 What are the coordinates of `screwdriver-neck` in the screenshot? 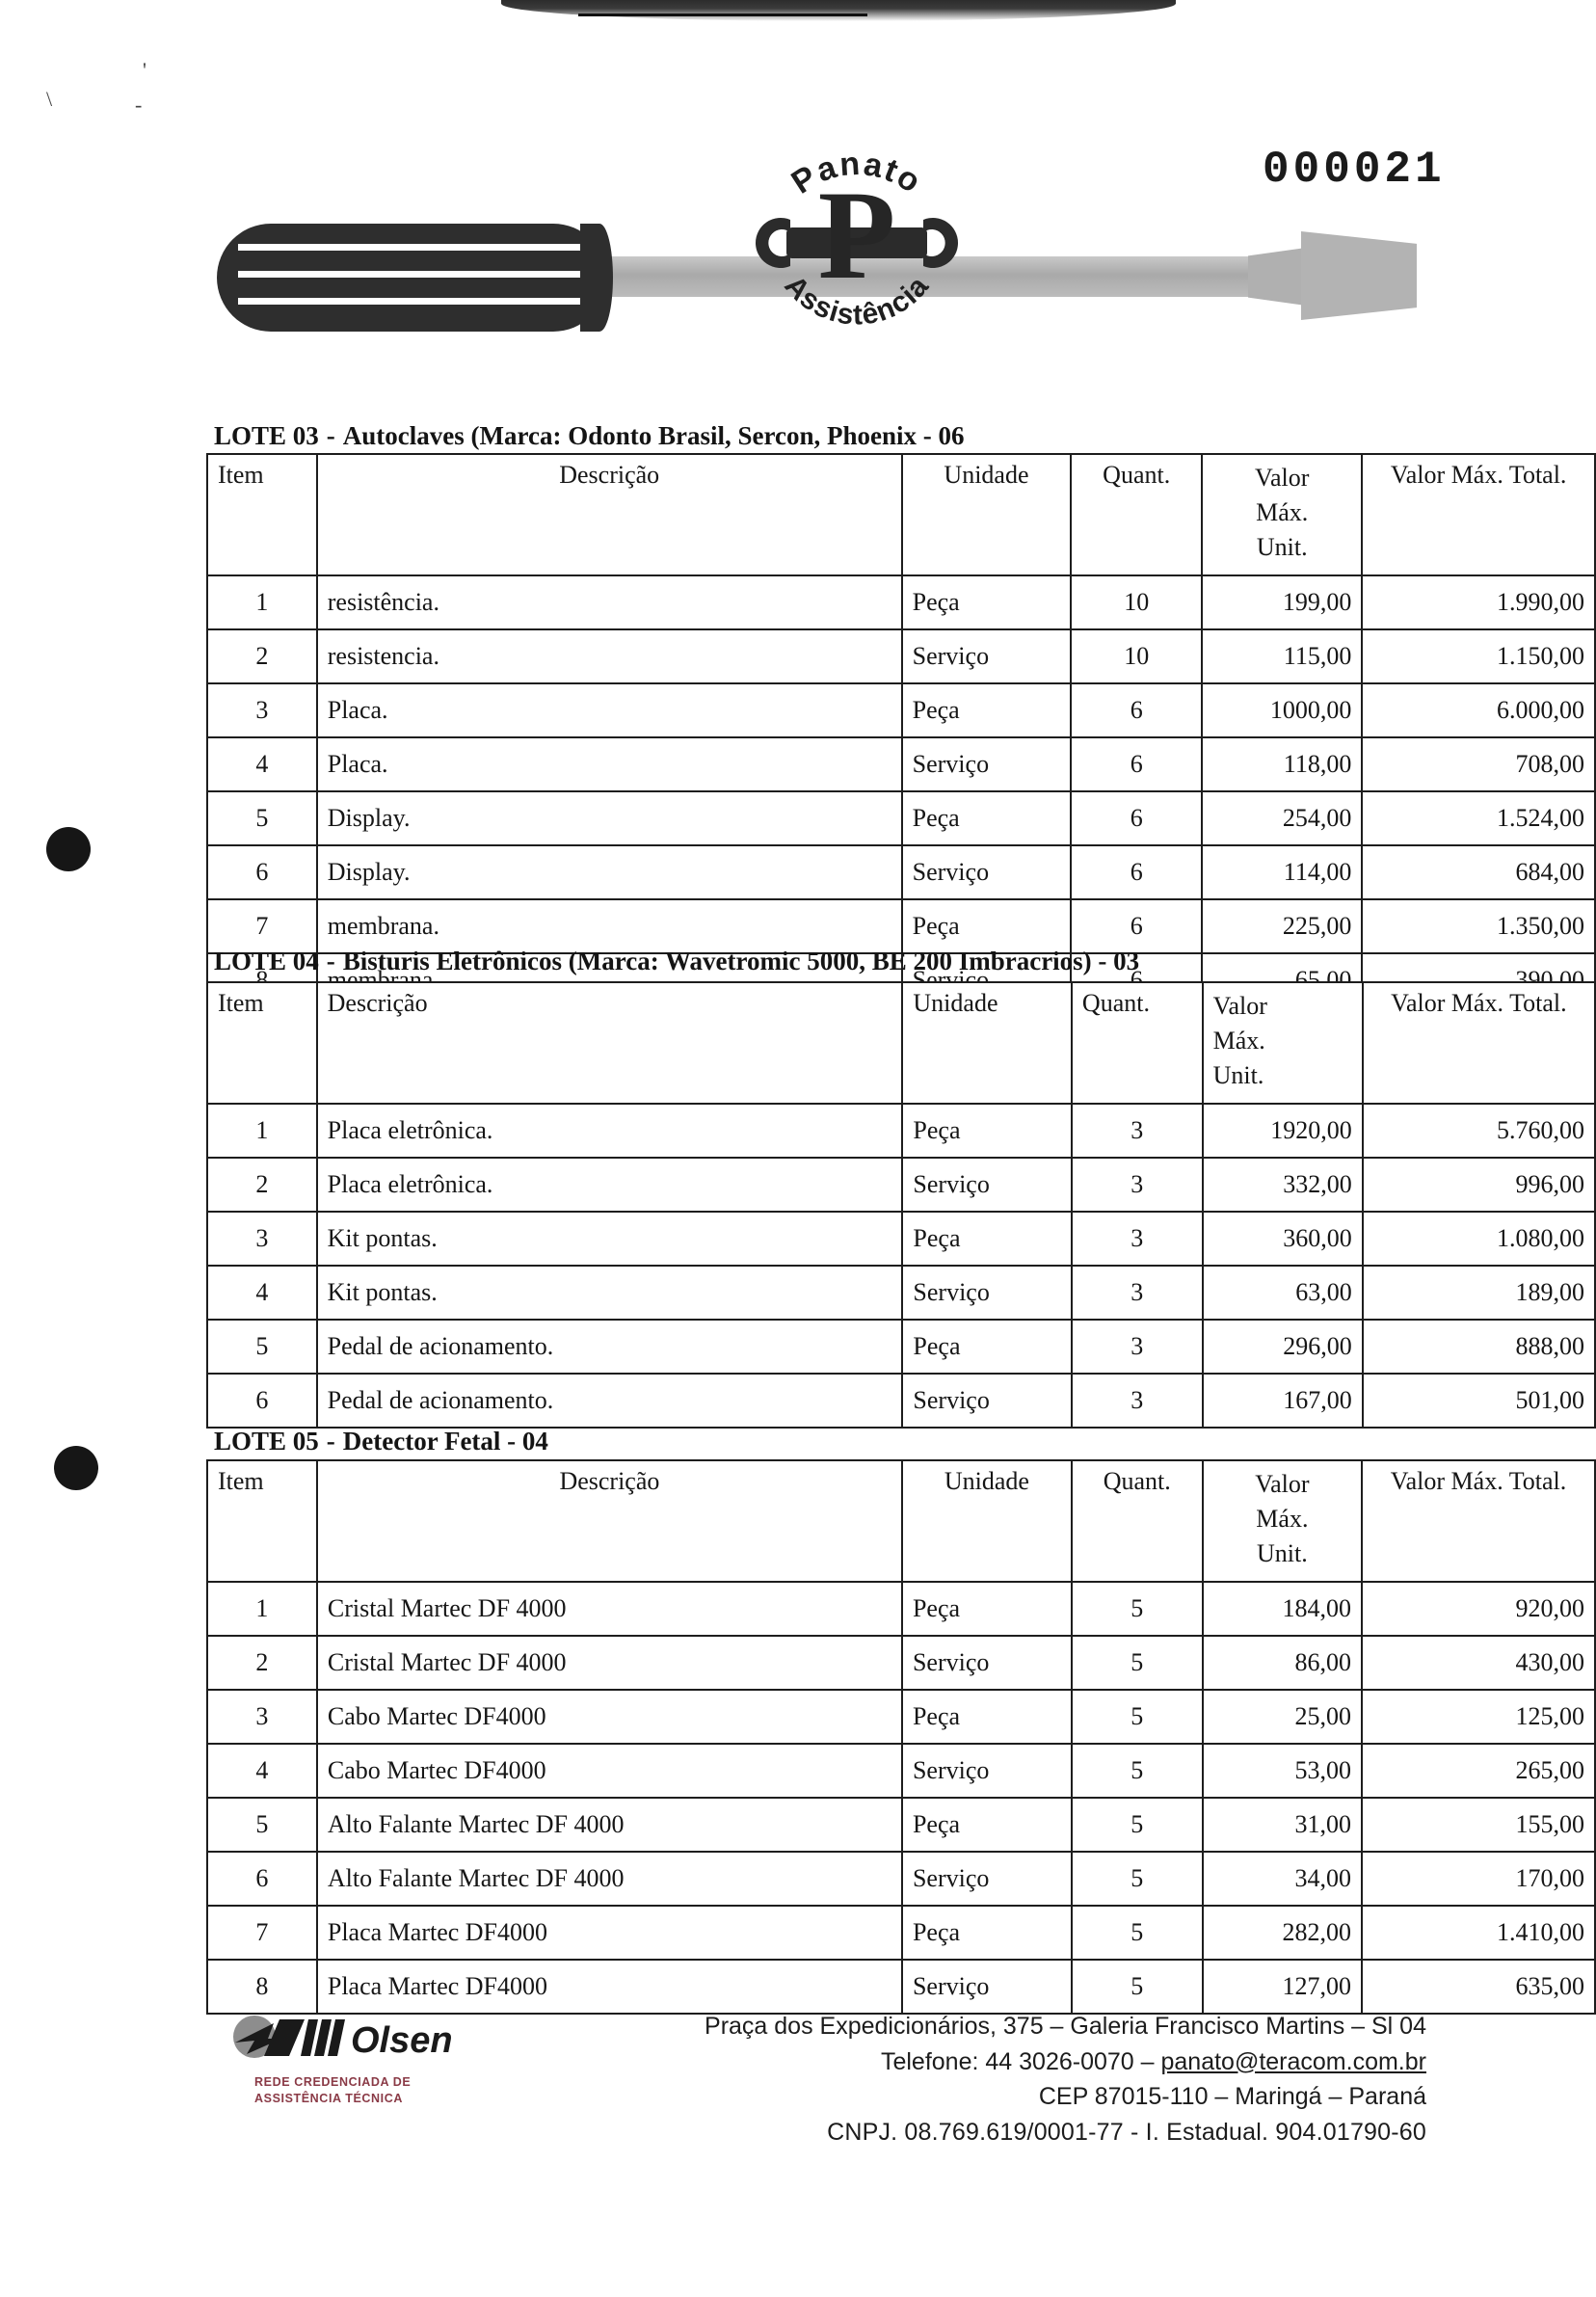 It's located at (1277, 277).